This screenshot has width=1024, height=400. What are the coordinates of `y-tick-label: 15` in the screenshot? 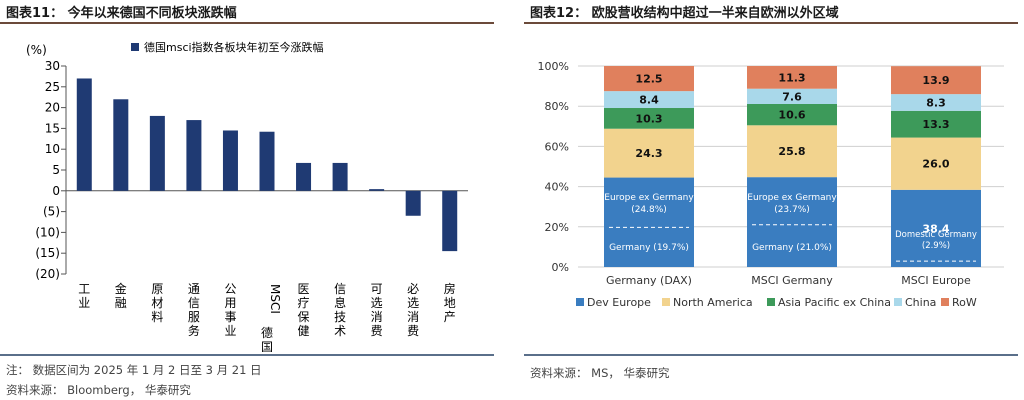 It's located at (52, 128).